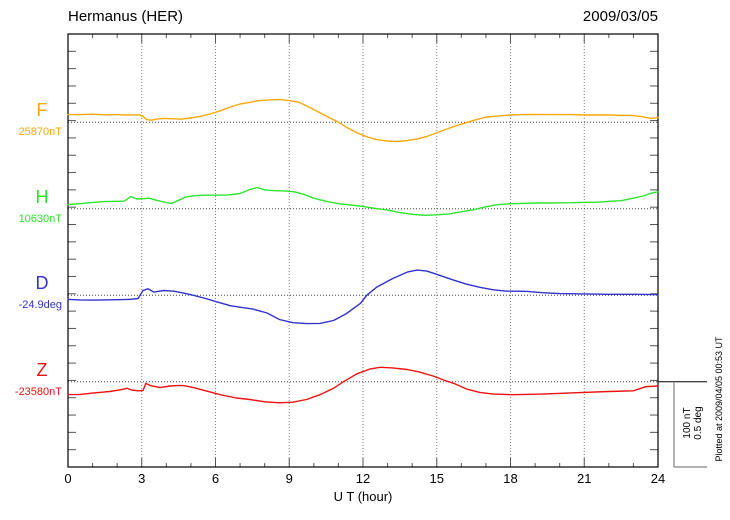  What do you see at coordinates (719, 399) in the screenshot?
I see `plotted-at-label: Plotted at 2009/04/05 00:53 UT` at bounding box center [719, 399].